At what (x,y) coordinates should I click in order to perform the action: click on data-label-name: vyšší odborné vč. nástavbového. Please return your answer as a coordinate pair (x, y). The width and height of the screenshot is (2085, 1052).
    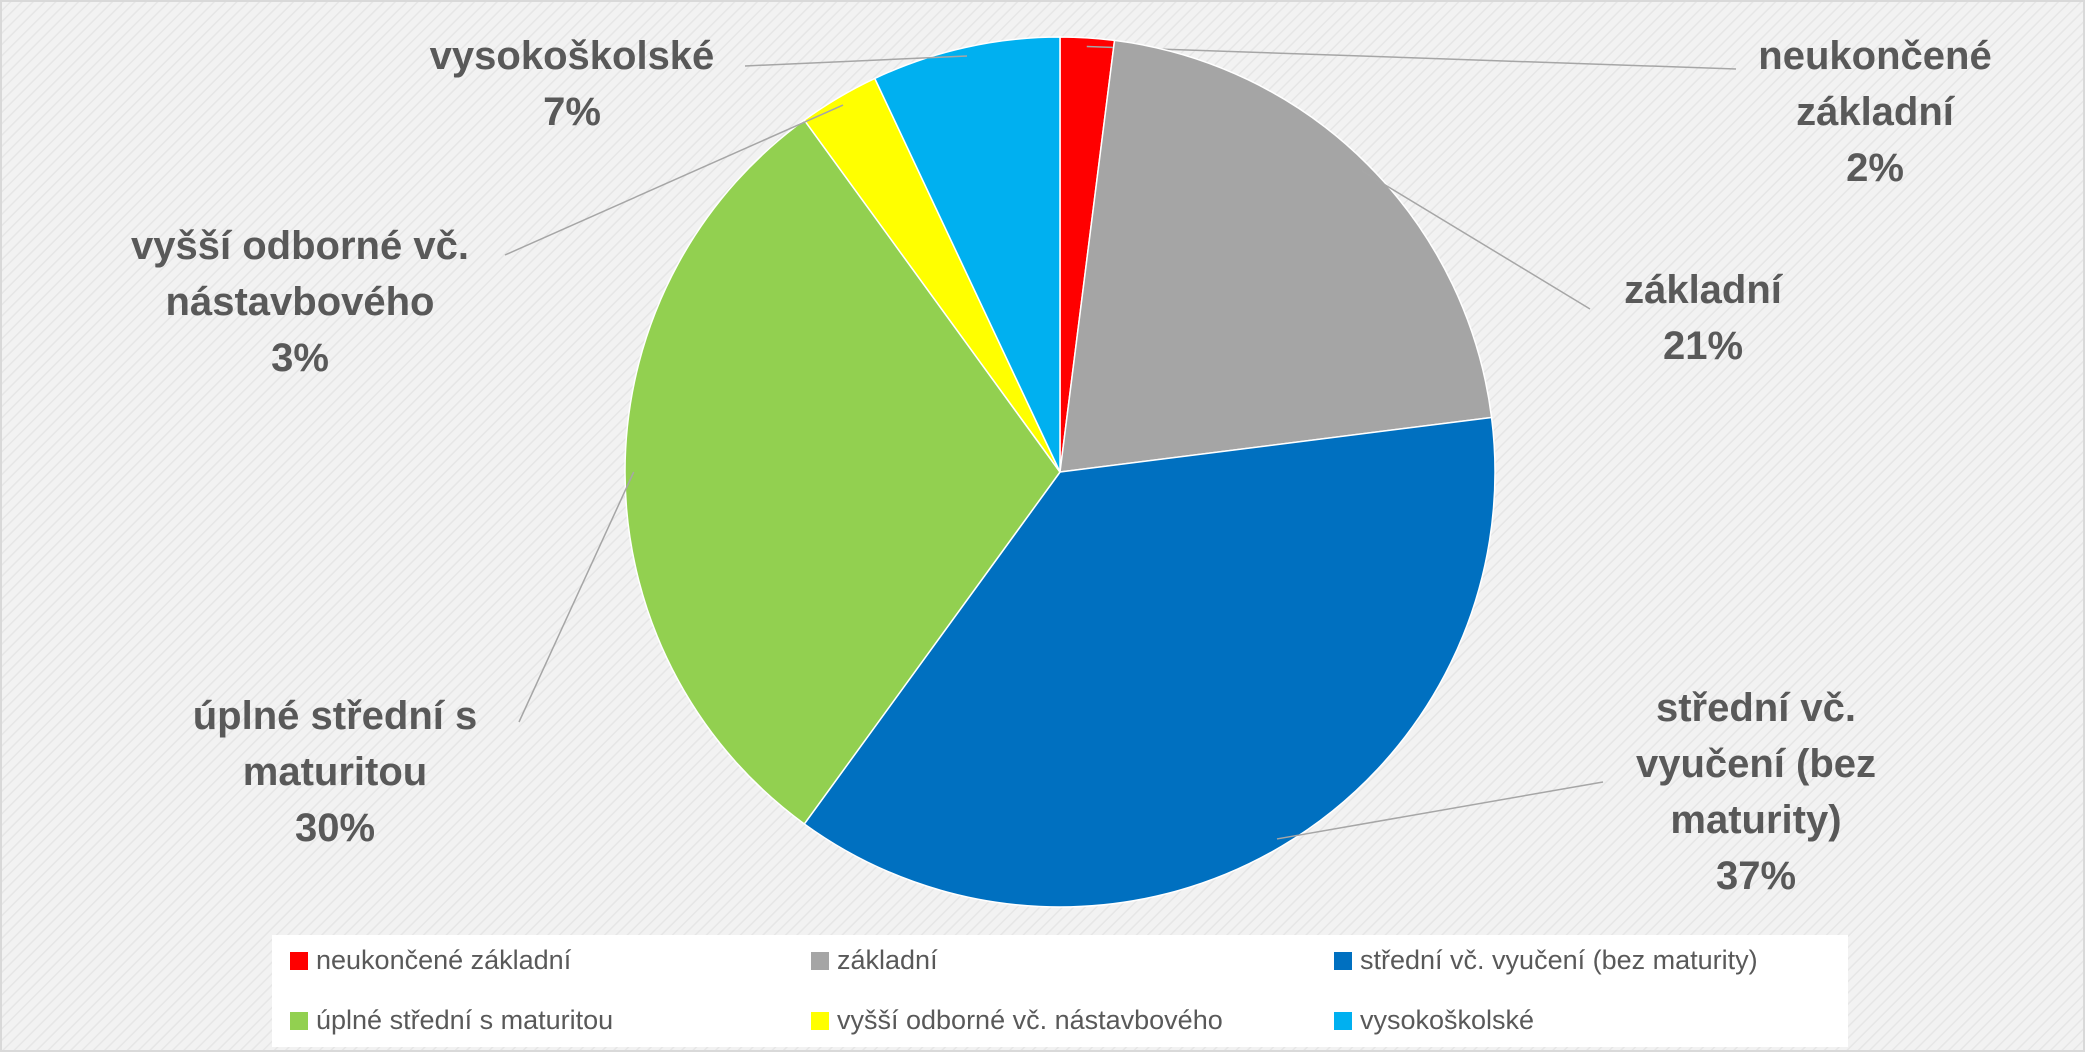
    Looking at the image, I should click on (300, 274).